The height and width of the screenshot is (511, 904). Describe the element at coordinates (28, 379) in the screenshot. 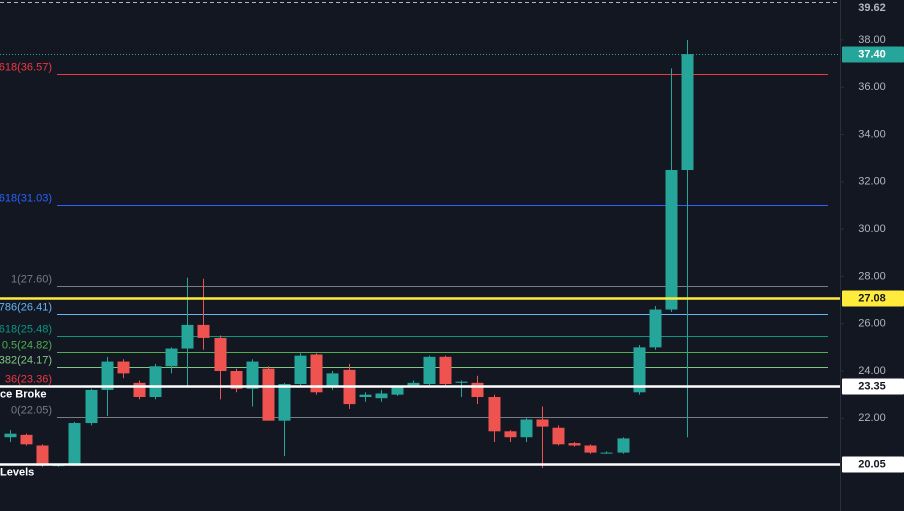

I see `fib-label: 36(23.36)` at that location.